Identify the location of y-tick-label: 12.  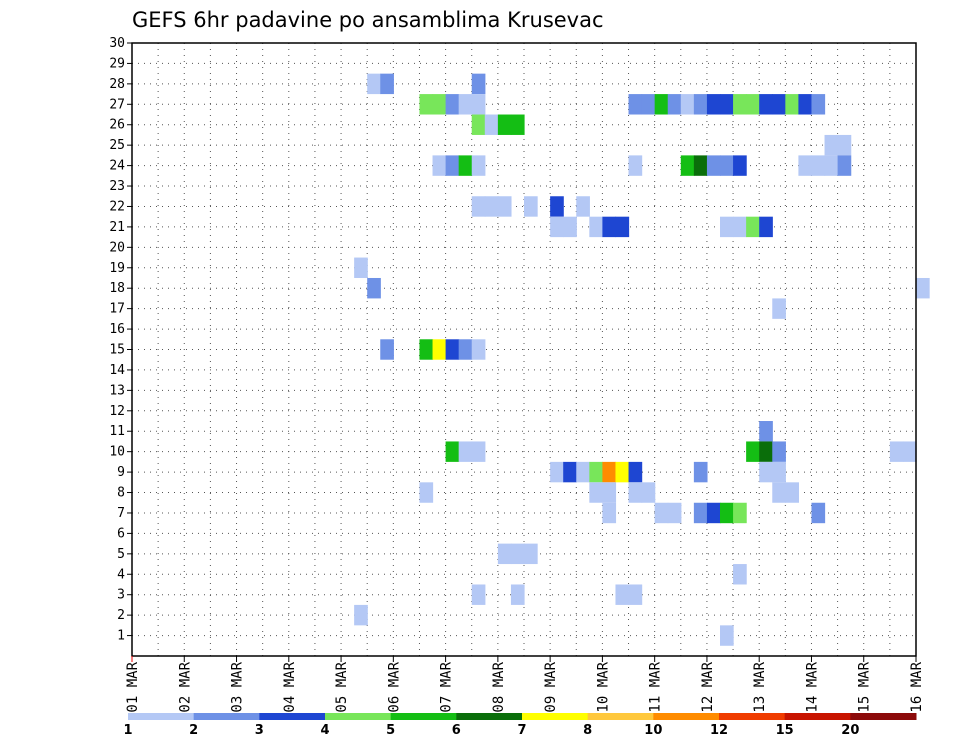
(117, 411).